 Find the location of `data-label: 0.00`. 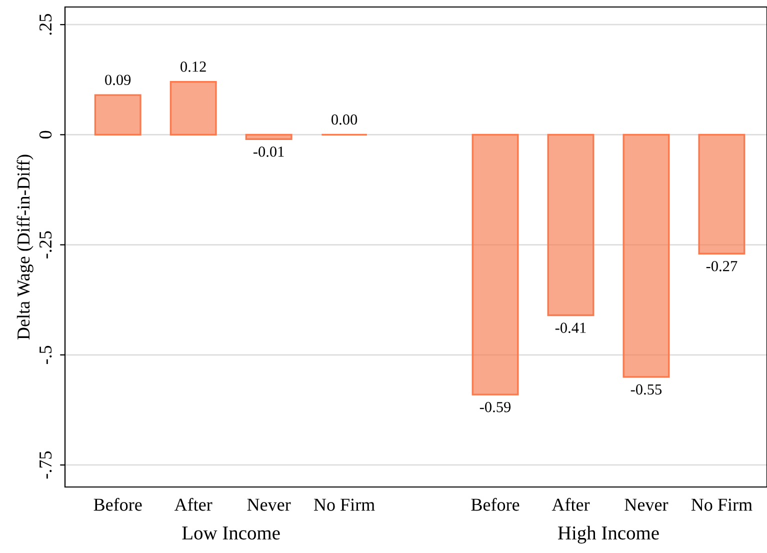

data-label: 0.00 is located at coordinates (345, 119).